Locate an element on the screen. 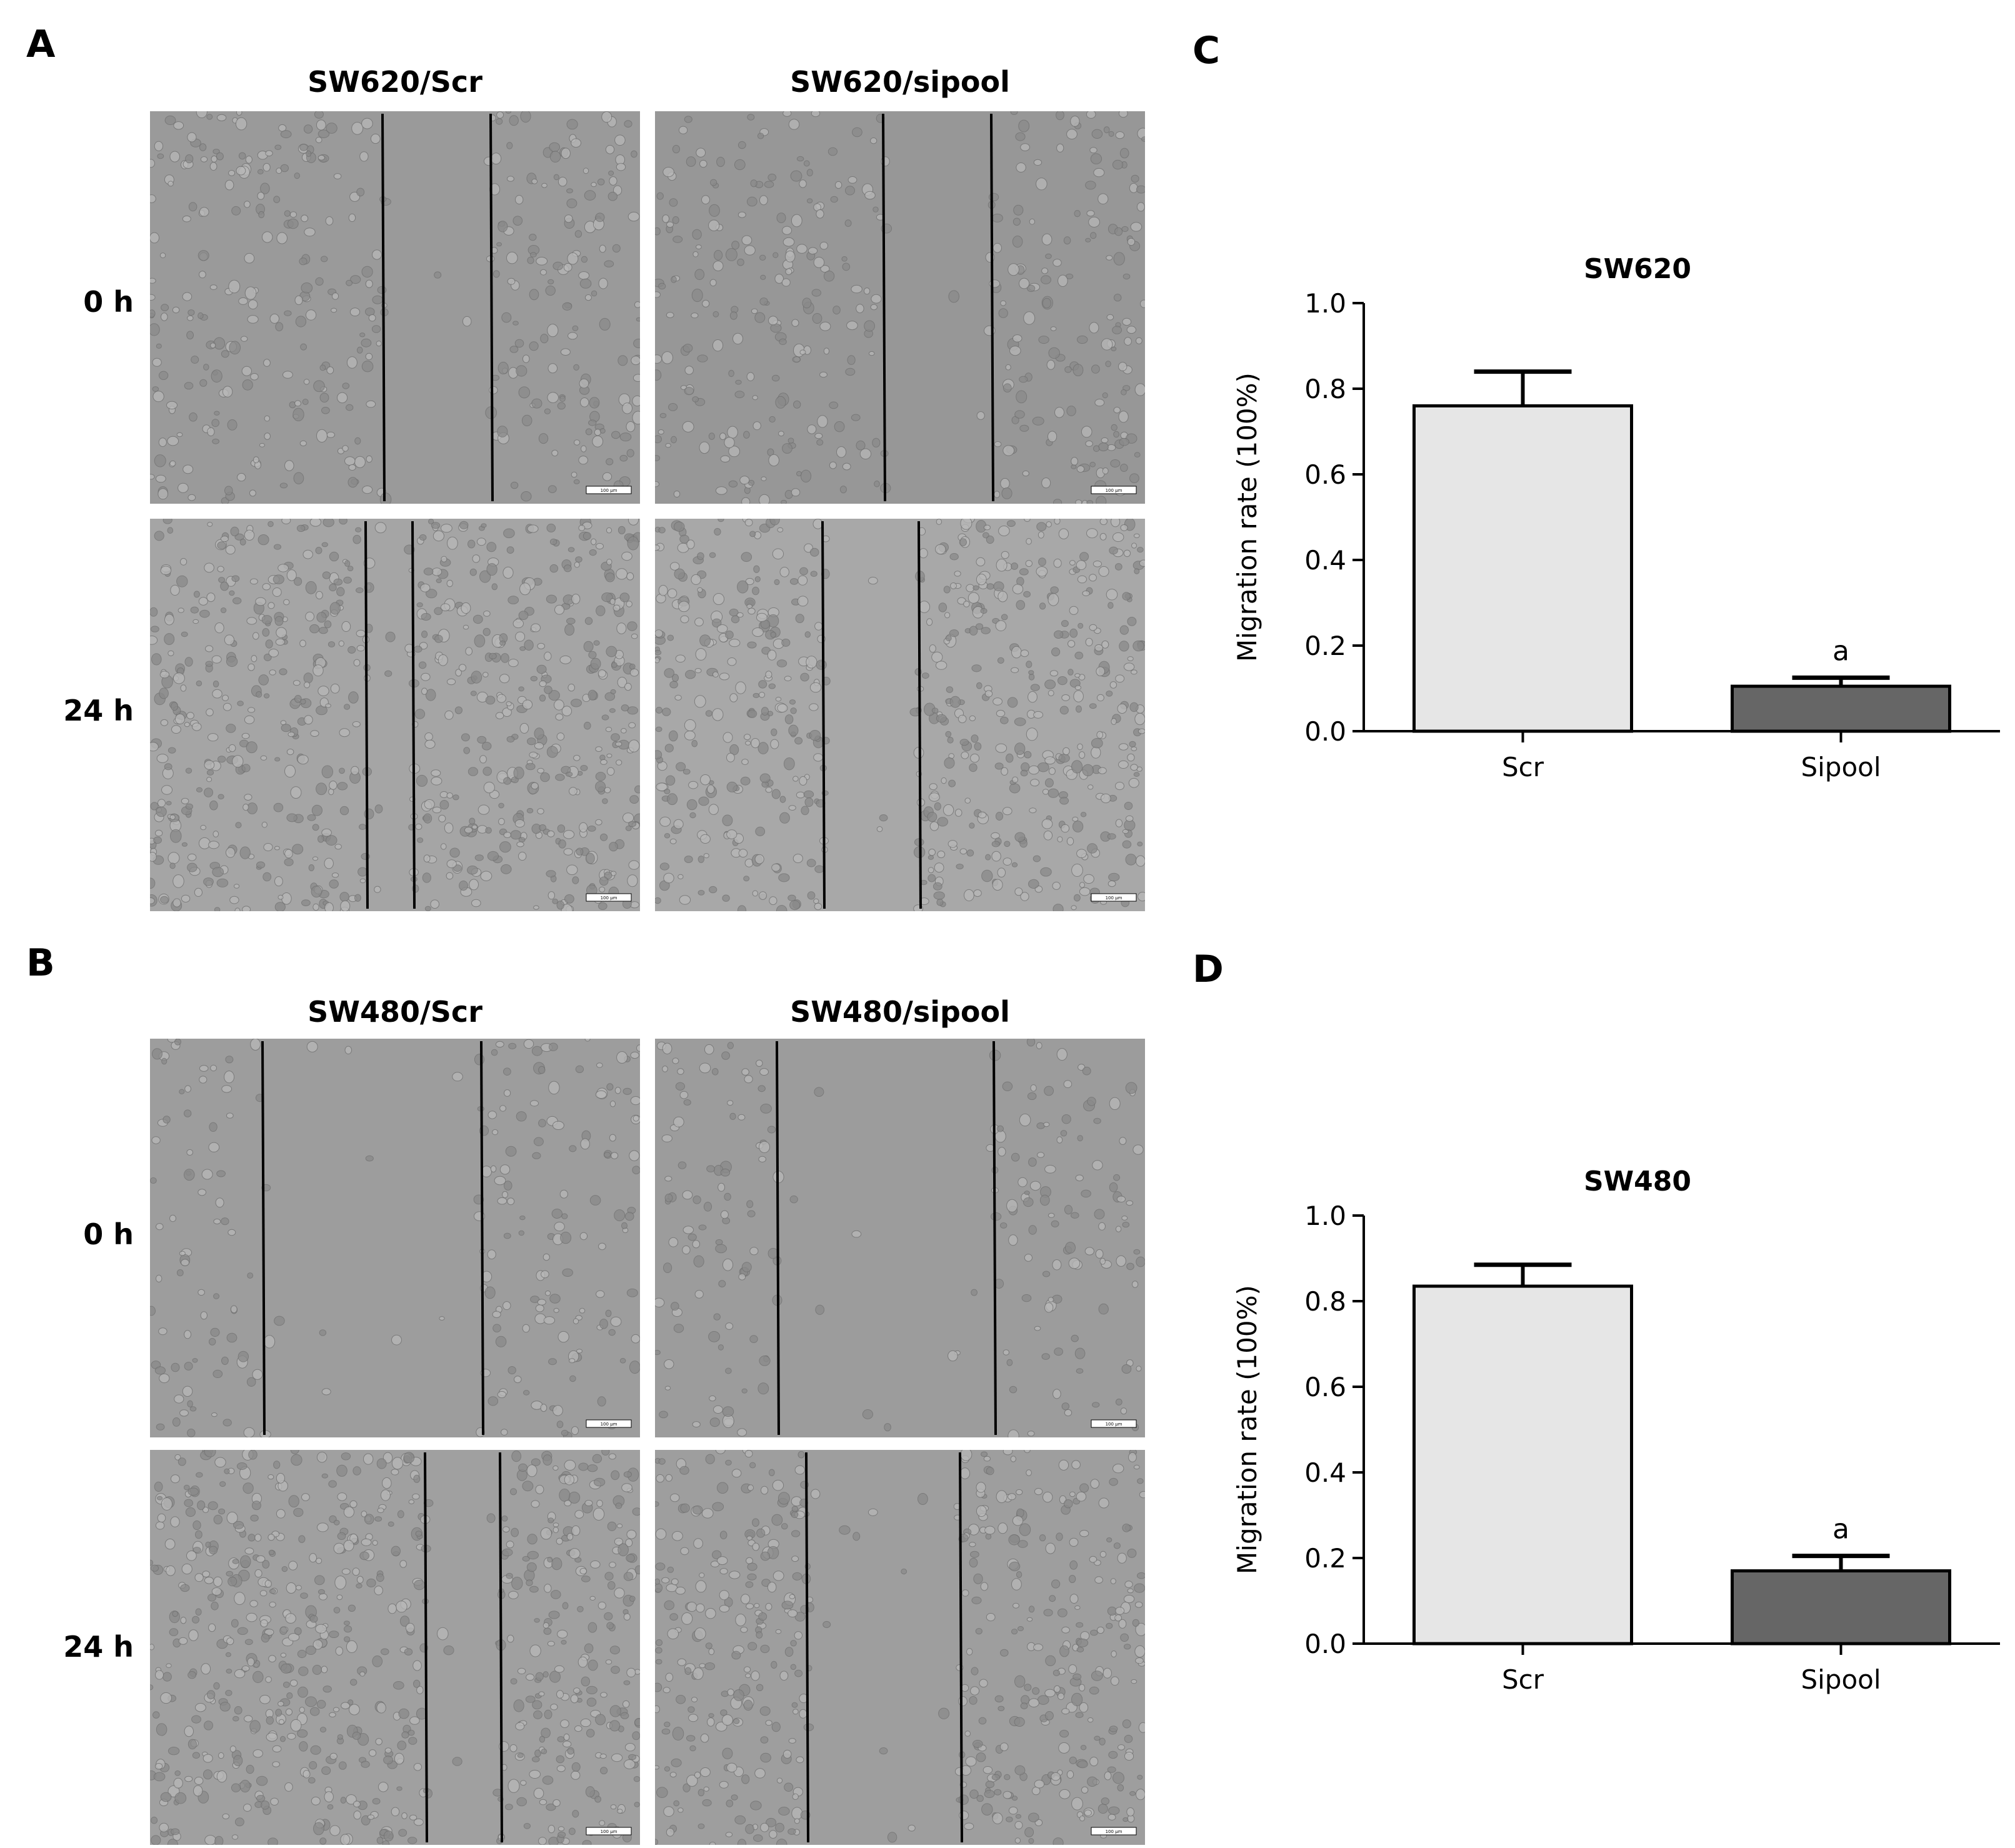 Image resolution: width=2015 pixels, height=1848 pixels. micrograph-sw480-scr-24h: 100 µm is located at coordinates (395, 1647).